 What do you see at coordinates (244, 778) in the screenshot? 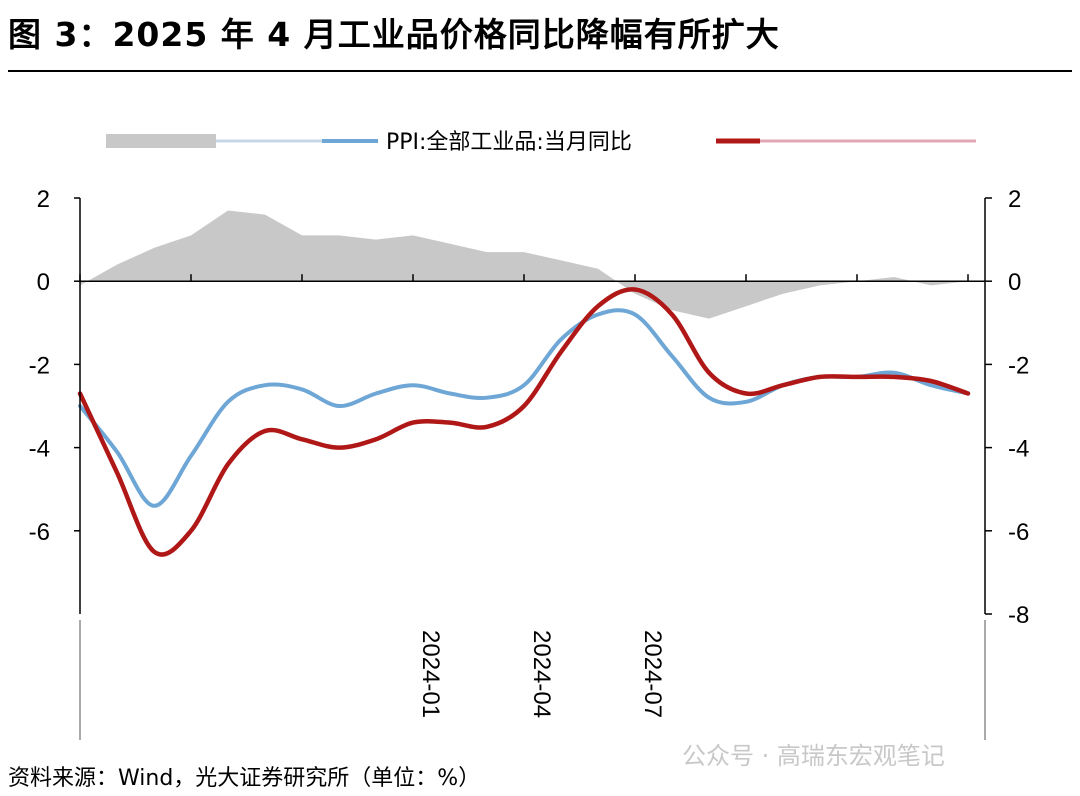
I see `source-note: 资料来源：Wind，光大证券研究所（单位：%）` at bounding box center [244, 778].